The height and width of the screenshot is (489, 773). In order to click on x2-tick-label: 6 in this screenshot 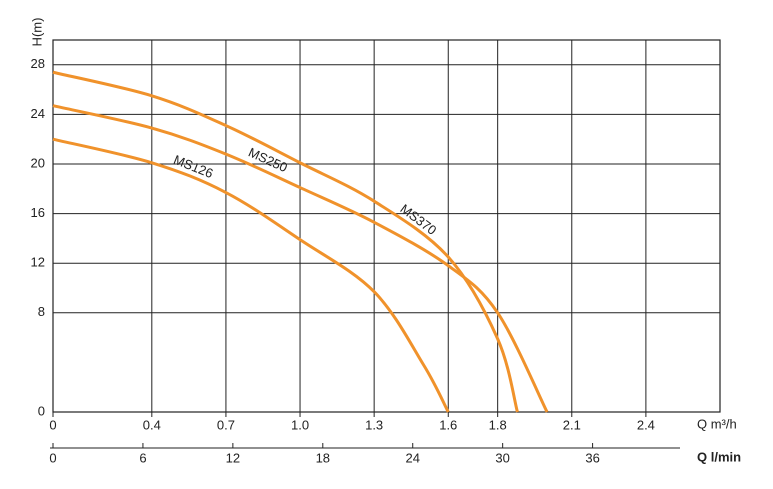, I will do `click(142, 457)`.